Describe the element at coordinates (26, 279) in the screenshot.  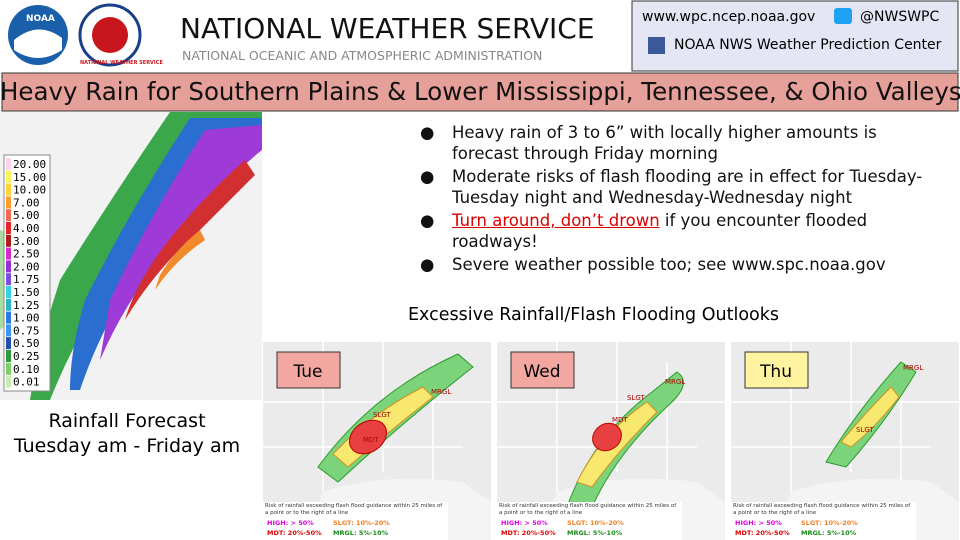
I see `legend-label: 1.75` at that location.